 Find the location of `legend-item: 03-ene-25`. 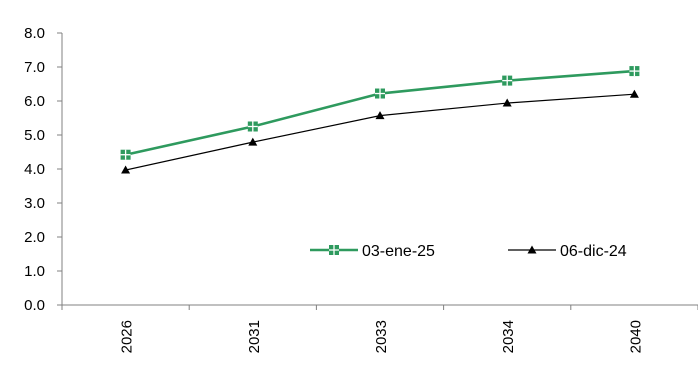

legend-item: 03-ene-25 is located at coordinates (372, 251).